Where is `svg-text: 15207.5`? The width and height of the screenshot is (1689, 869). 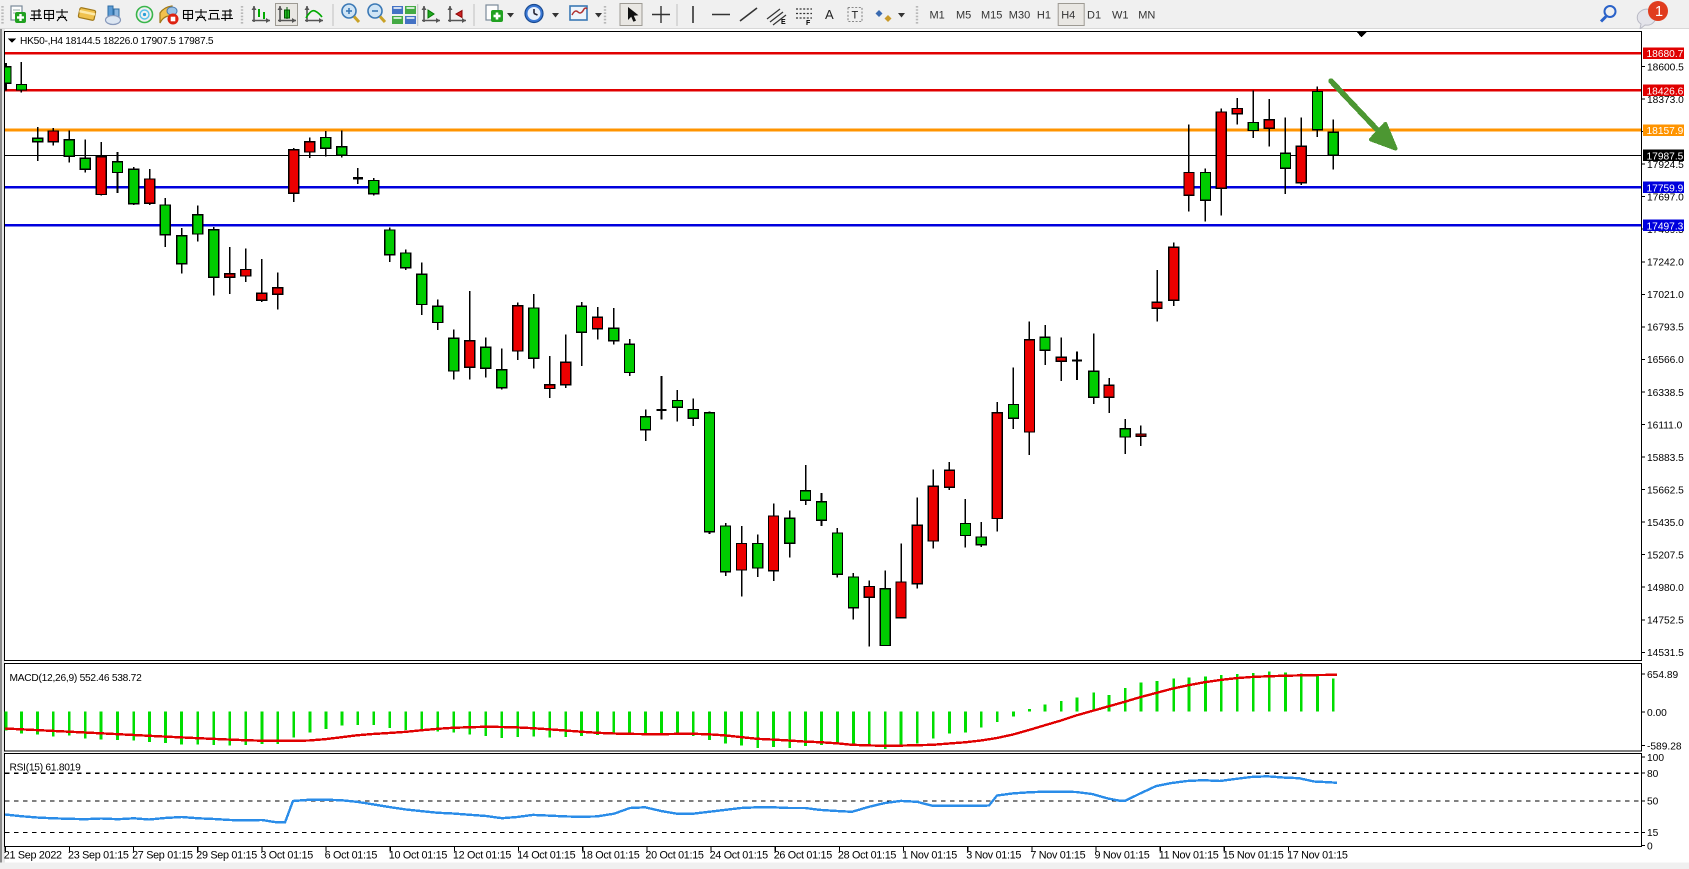
svg-text: 15207.5 is located at coordinates (1665, 556).